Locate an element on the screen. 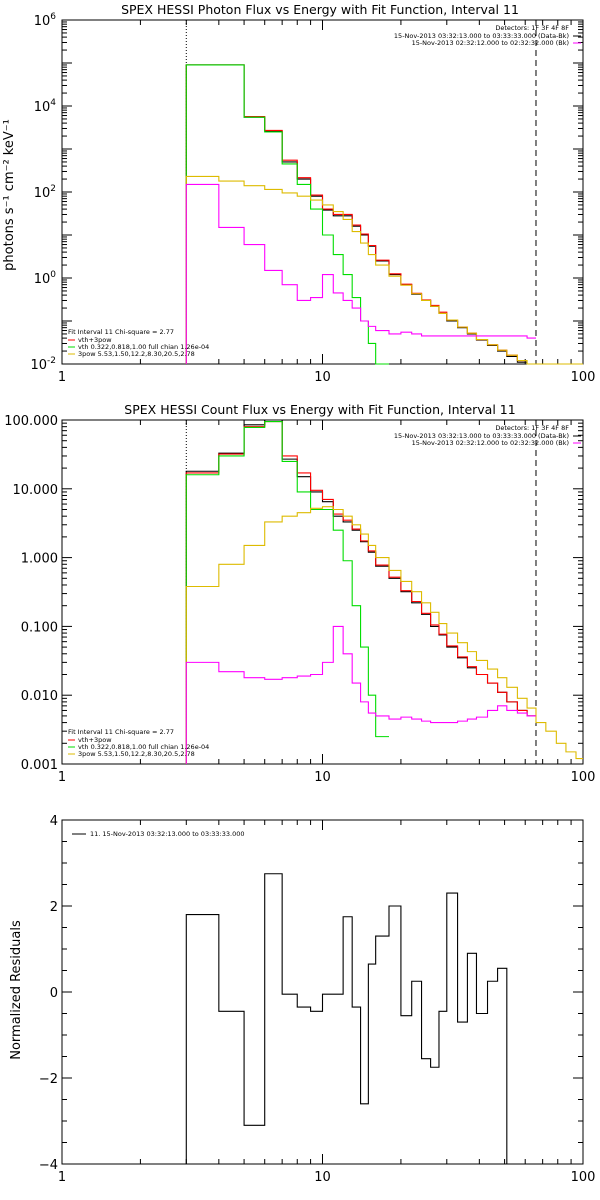 This screenshot has width=600, height=1200. y-tick-label: 10.000 is located at coordinates (36, 490).